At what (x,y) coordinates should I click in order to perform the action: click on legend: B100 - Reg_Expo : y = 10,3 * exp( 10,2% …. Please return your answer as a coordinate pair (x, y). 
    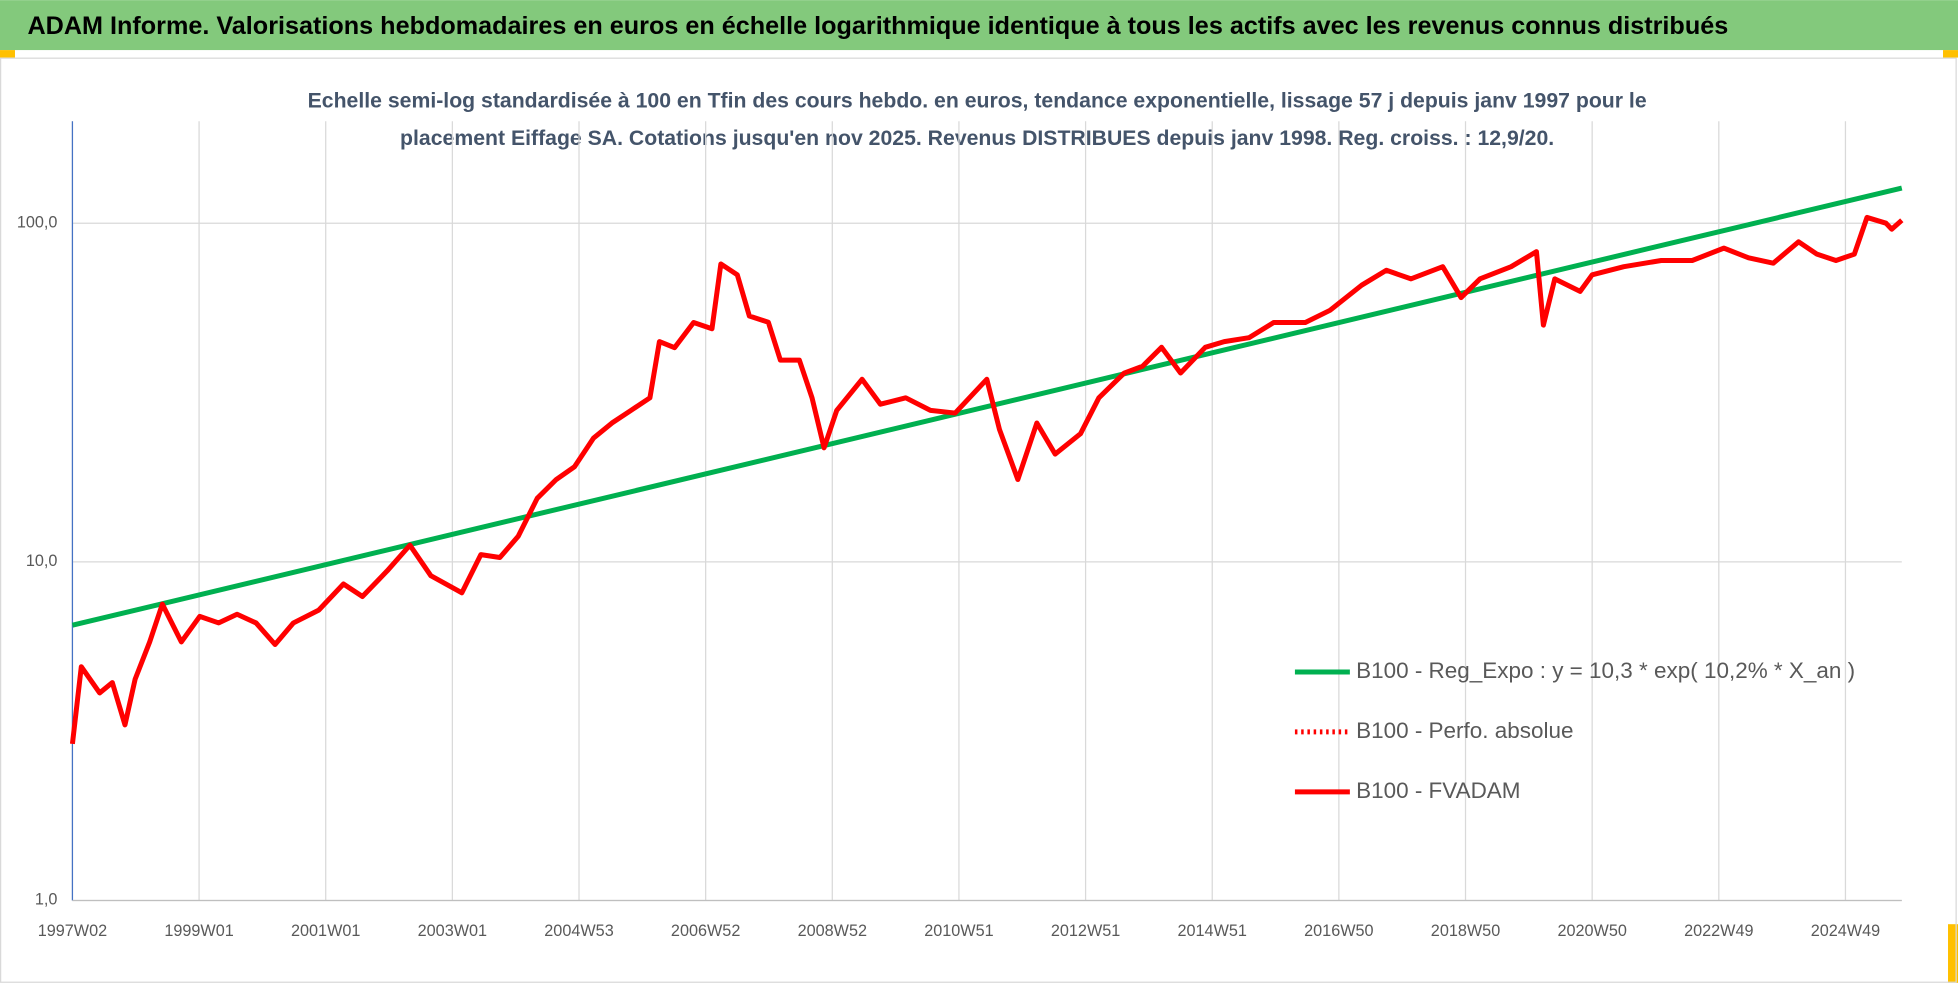
    Looking at the image, I should click on (1574, 730).